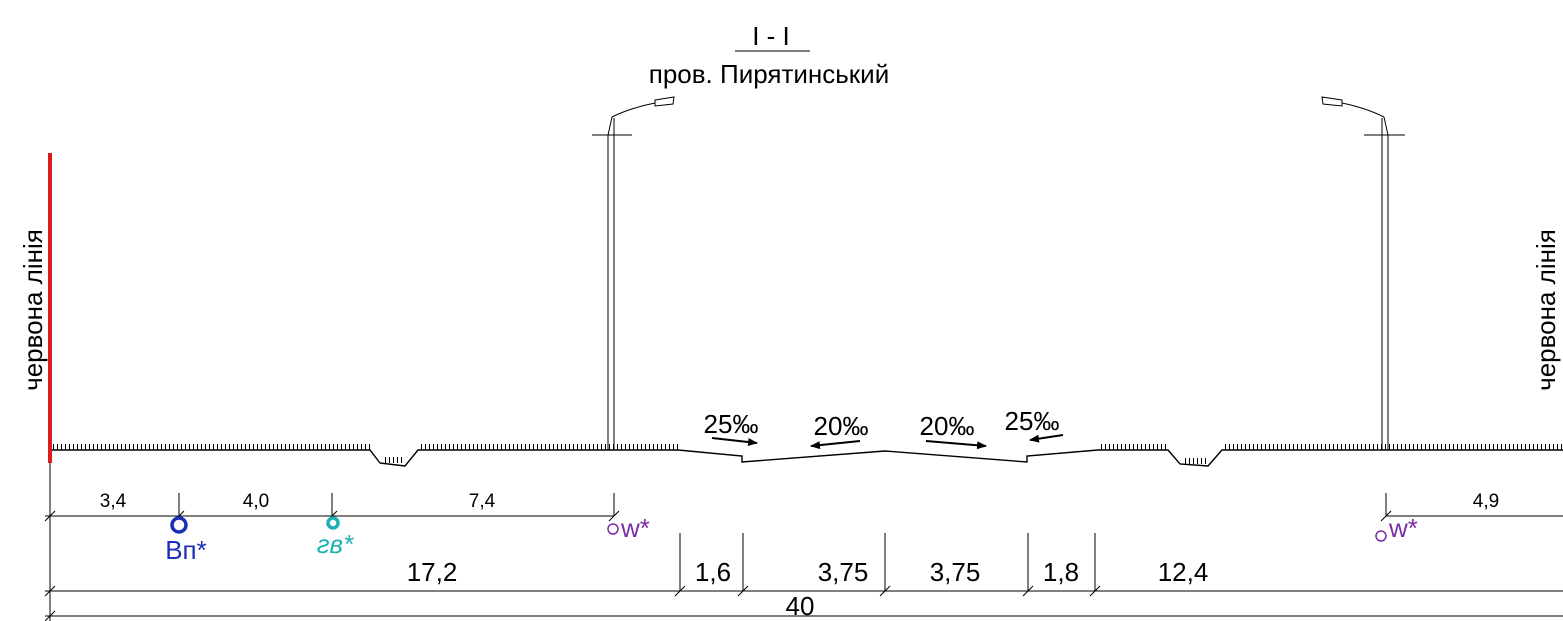 This screenshot has height=621, width=1563. What do you see at coordinates (713, 572) in the screenshot?
I see `dim-mid-label: 1,6` at bounding box center [713, 572].